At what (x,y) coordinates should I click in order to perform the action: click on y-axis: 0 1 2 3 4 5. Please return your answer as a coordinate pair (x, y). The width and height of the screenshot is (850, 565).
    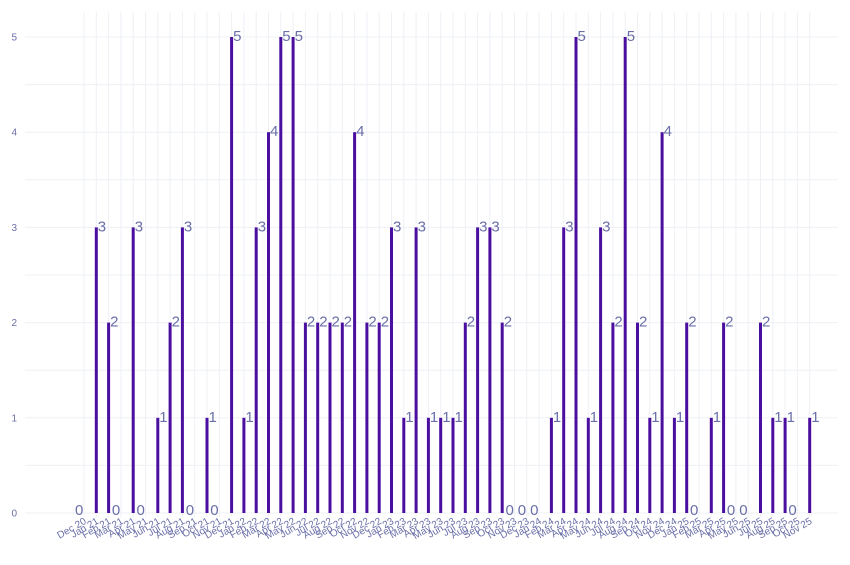
    Looking at the image, I should click on (14, 276).